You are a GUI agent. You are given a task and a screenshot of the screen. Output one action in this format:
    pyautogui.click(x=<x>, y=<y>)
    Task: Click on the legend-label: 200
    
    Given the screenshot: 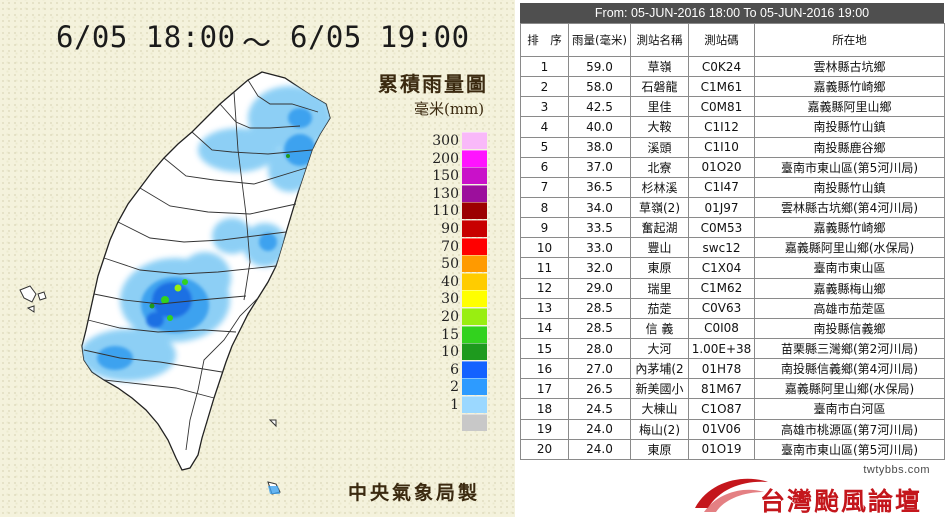 What is the action you would take?
    pyautogui.click(x=445, y=158)
    